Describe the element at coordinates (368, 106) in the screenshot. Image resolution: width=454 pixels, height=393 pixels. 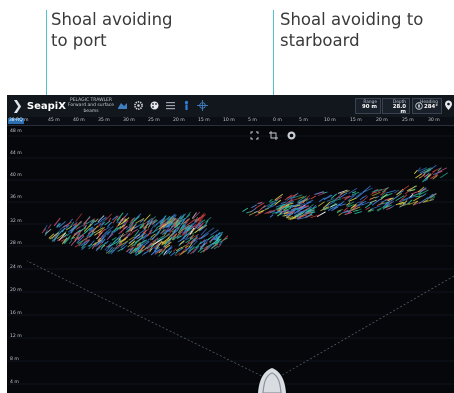
I see `range-readout: Range 90 m` at that location.